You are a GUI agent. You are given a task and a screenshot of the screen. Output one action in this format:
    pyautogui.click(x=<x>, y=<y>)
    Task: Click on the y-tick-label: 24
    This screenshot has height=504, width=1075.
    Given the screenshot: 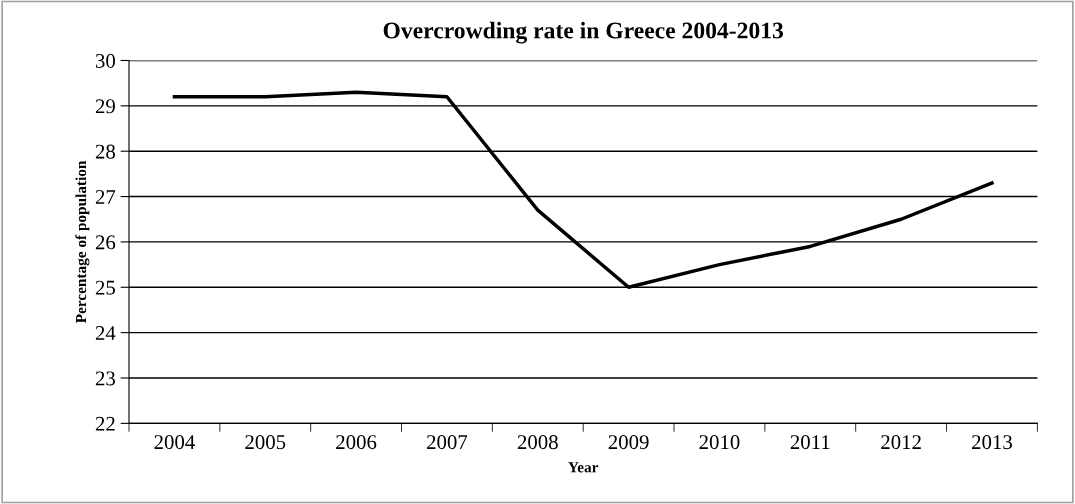 What is the action you would take?
    pyautogui.click(x=105, y=333)
    